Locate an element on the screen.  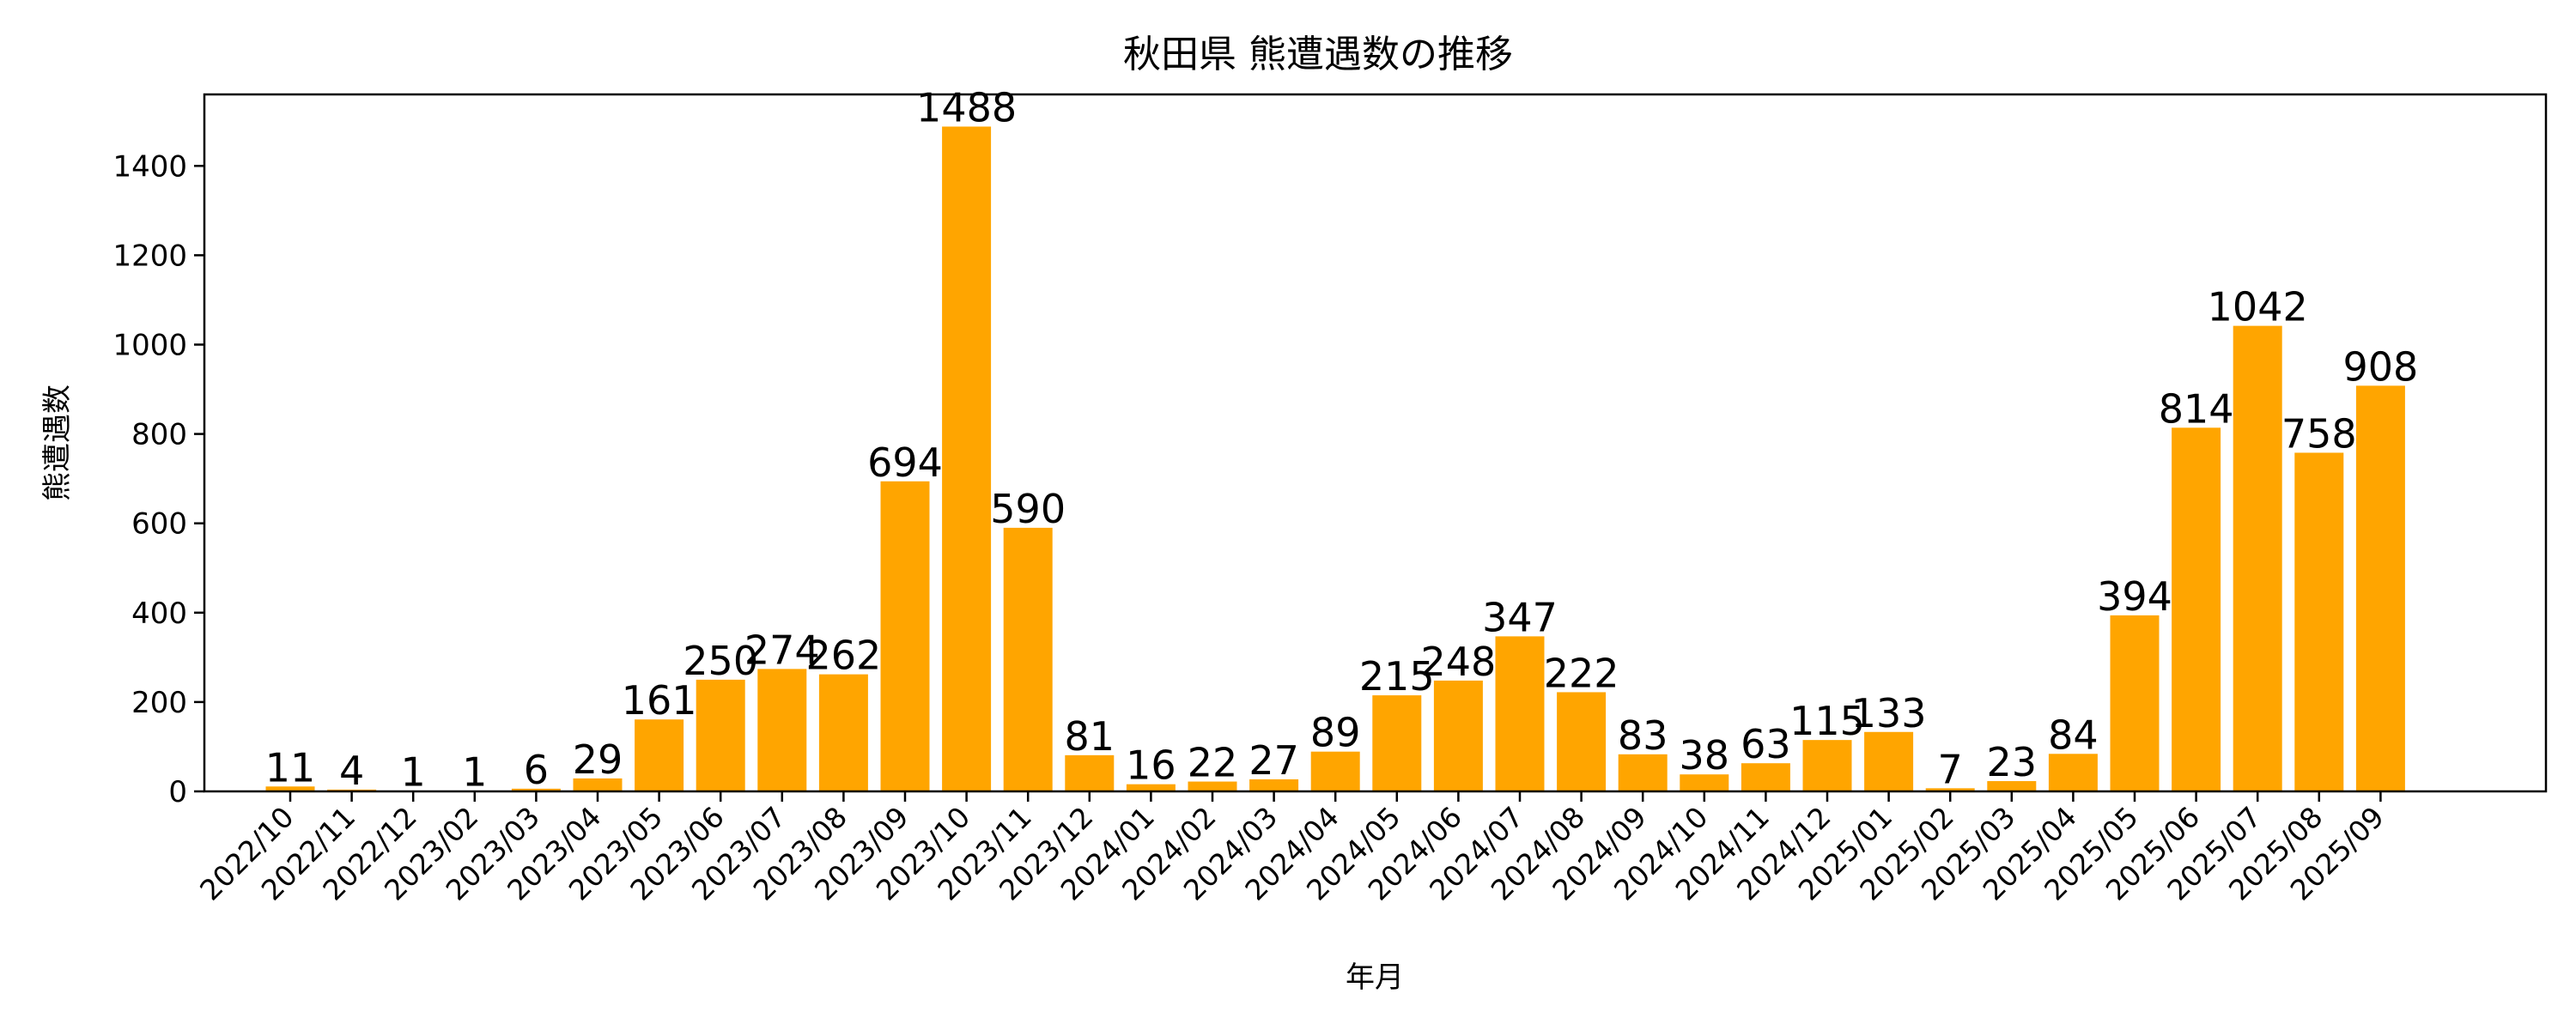
y-axis-label: 熊遭遇数 is located at coordinates (58, 443).